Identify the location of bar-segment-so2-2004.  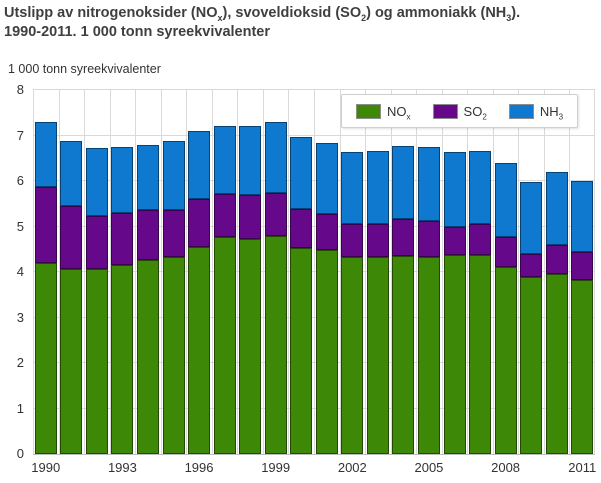
(403, 237).